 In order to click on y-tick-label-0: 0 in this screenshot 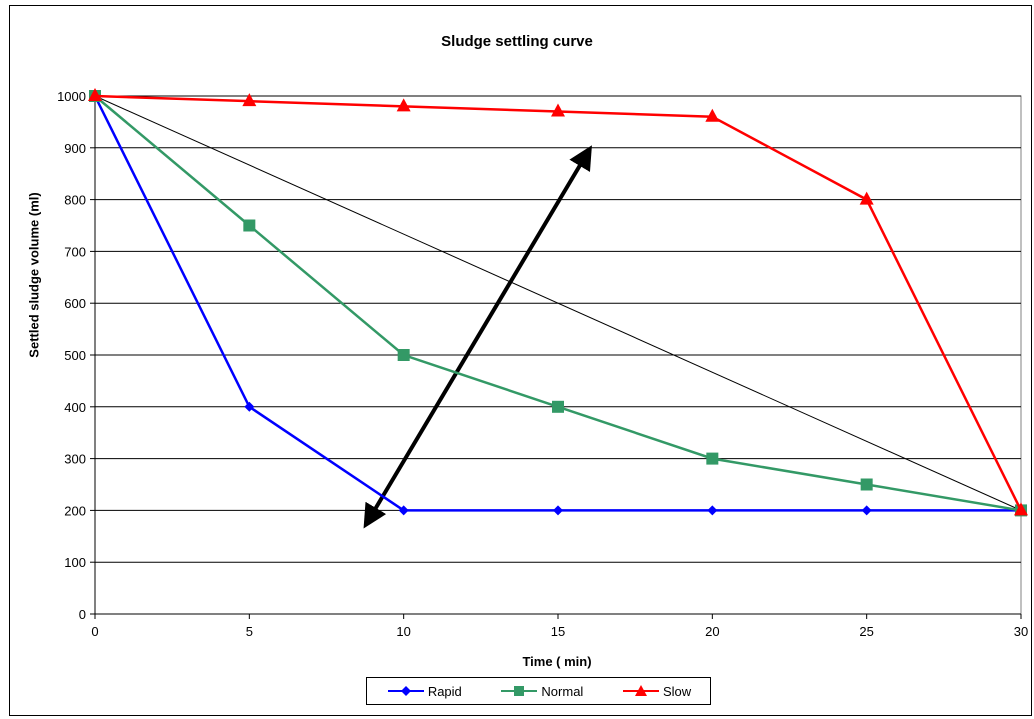, I will do `click(82, 614)`.